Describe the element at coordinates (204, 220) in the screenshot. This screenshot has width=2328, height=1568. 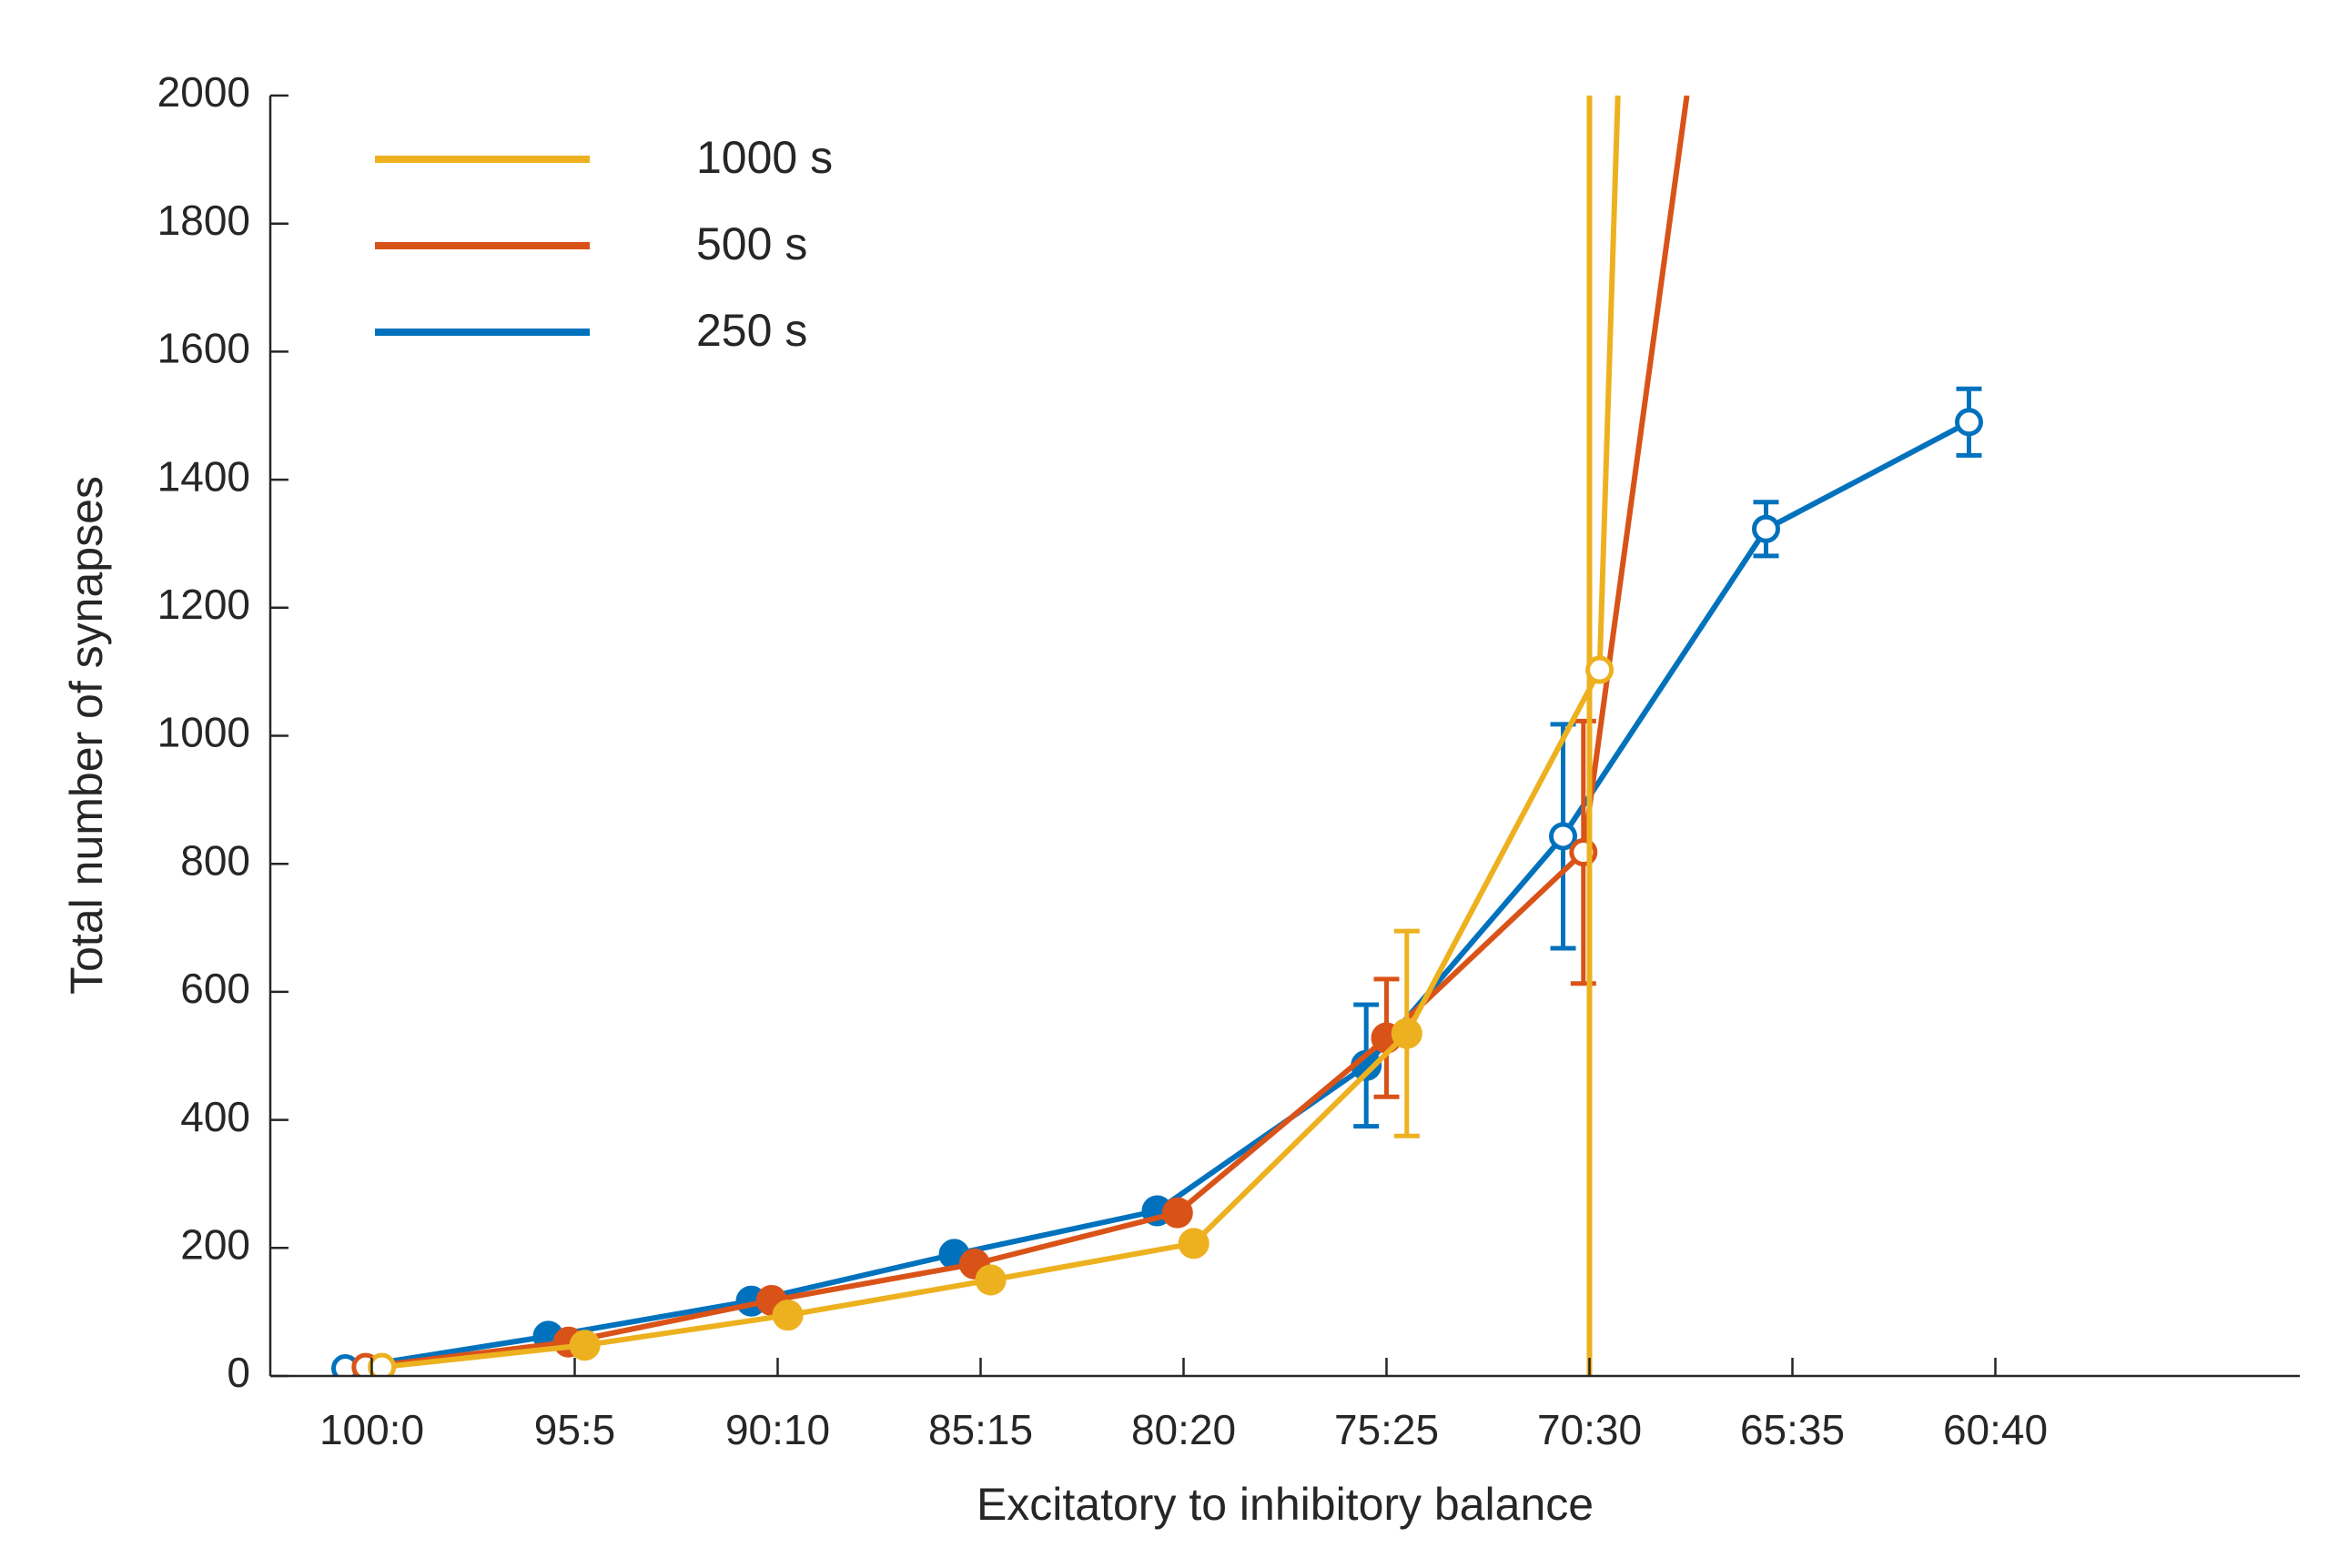
I see `y-tick-label: 1800` at that location.